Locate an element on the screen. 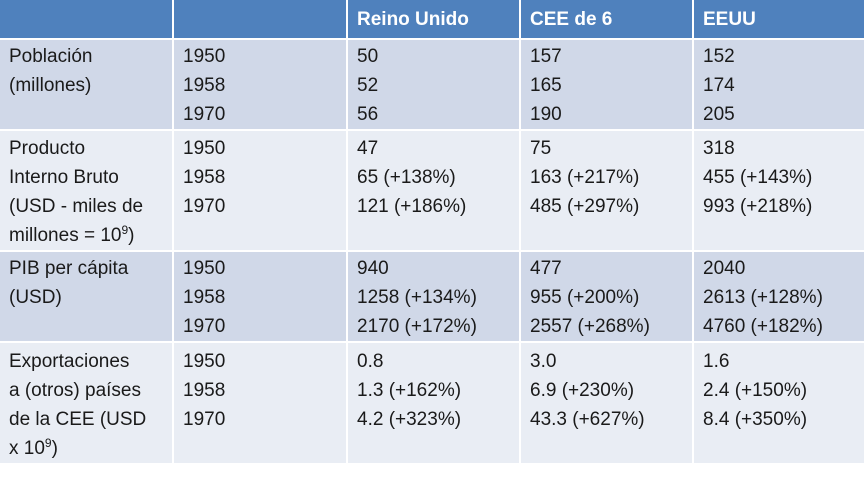 Image resolution: width=864 pixels, height=483 pixels. cell-value: 1.6 is located at coordinates (716, 361).